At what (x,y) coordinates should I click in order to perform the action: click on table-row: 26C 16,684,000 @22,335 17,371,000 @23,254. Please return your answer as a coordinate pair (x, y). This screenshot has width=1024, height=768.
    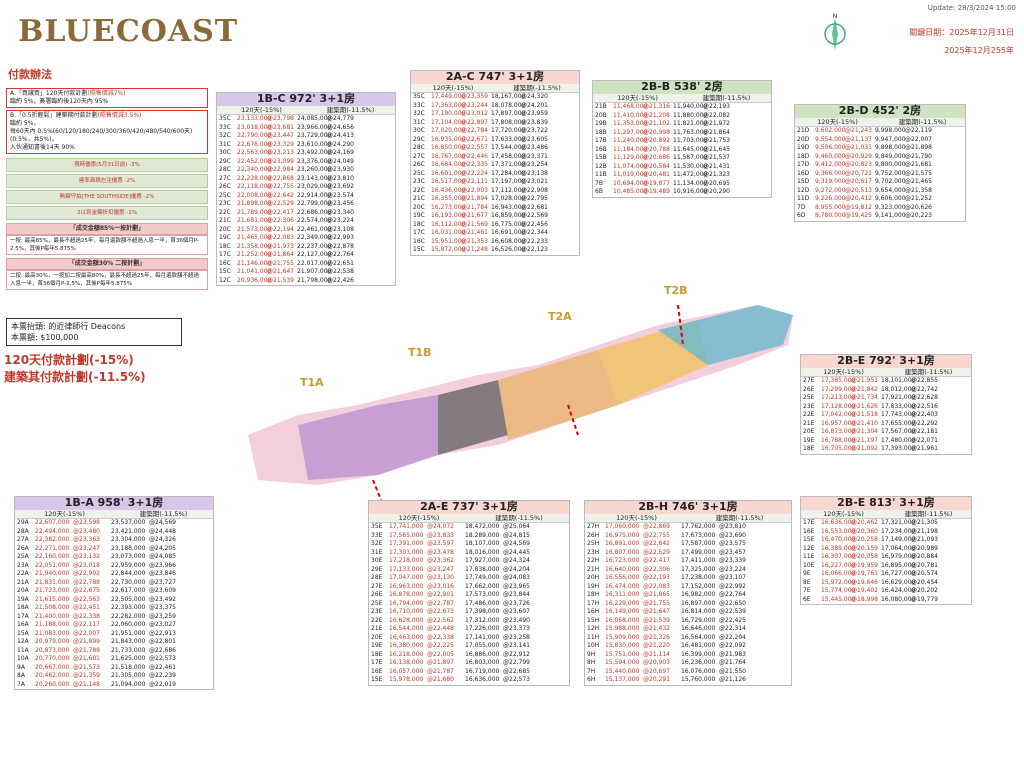
    Looking at the image, I should click on (495, 165).